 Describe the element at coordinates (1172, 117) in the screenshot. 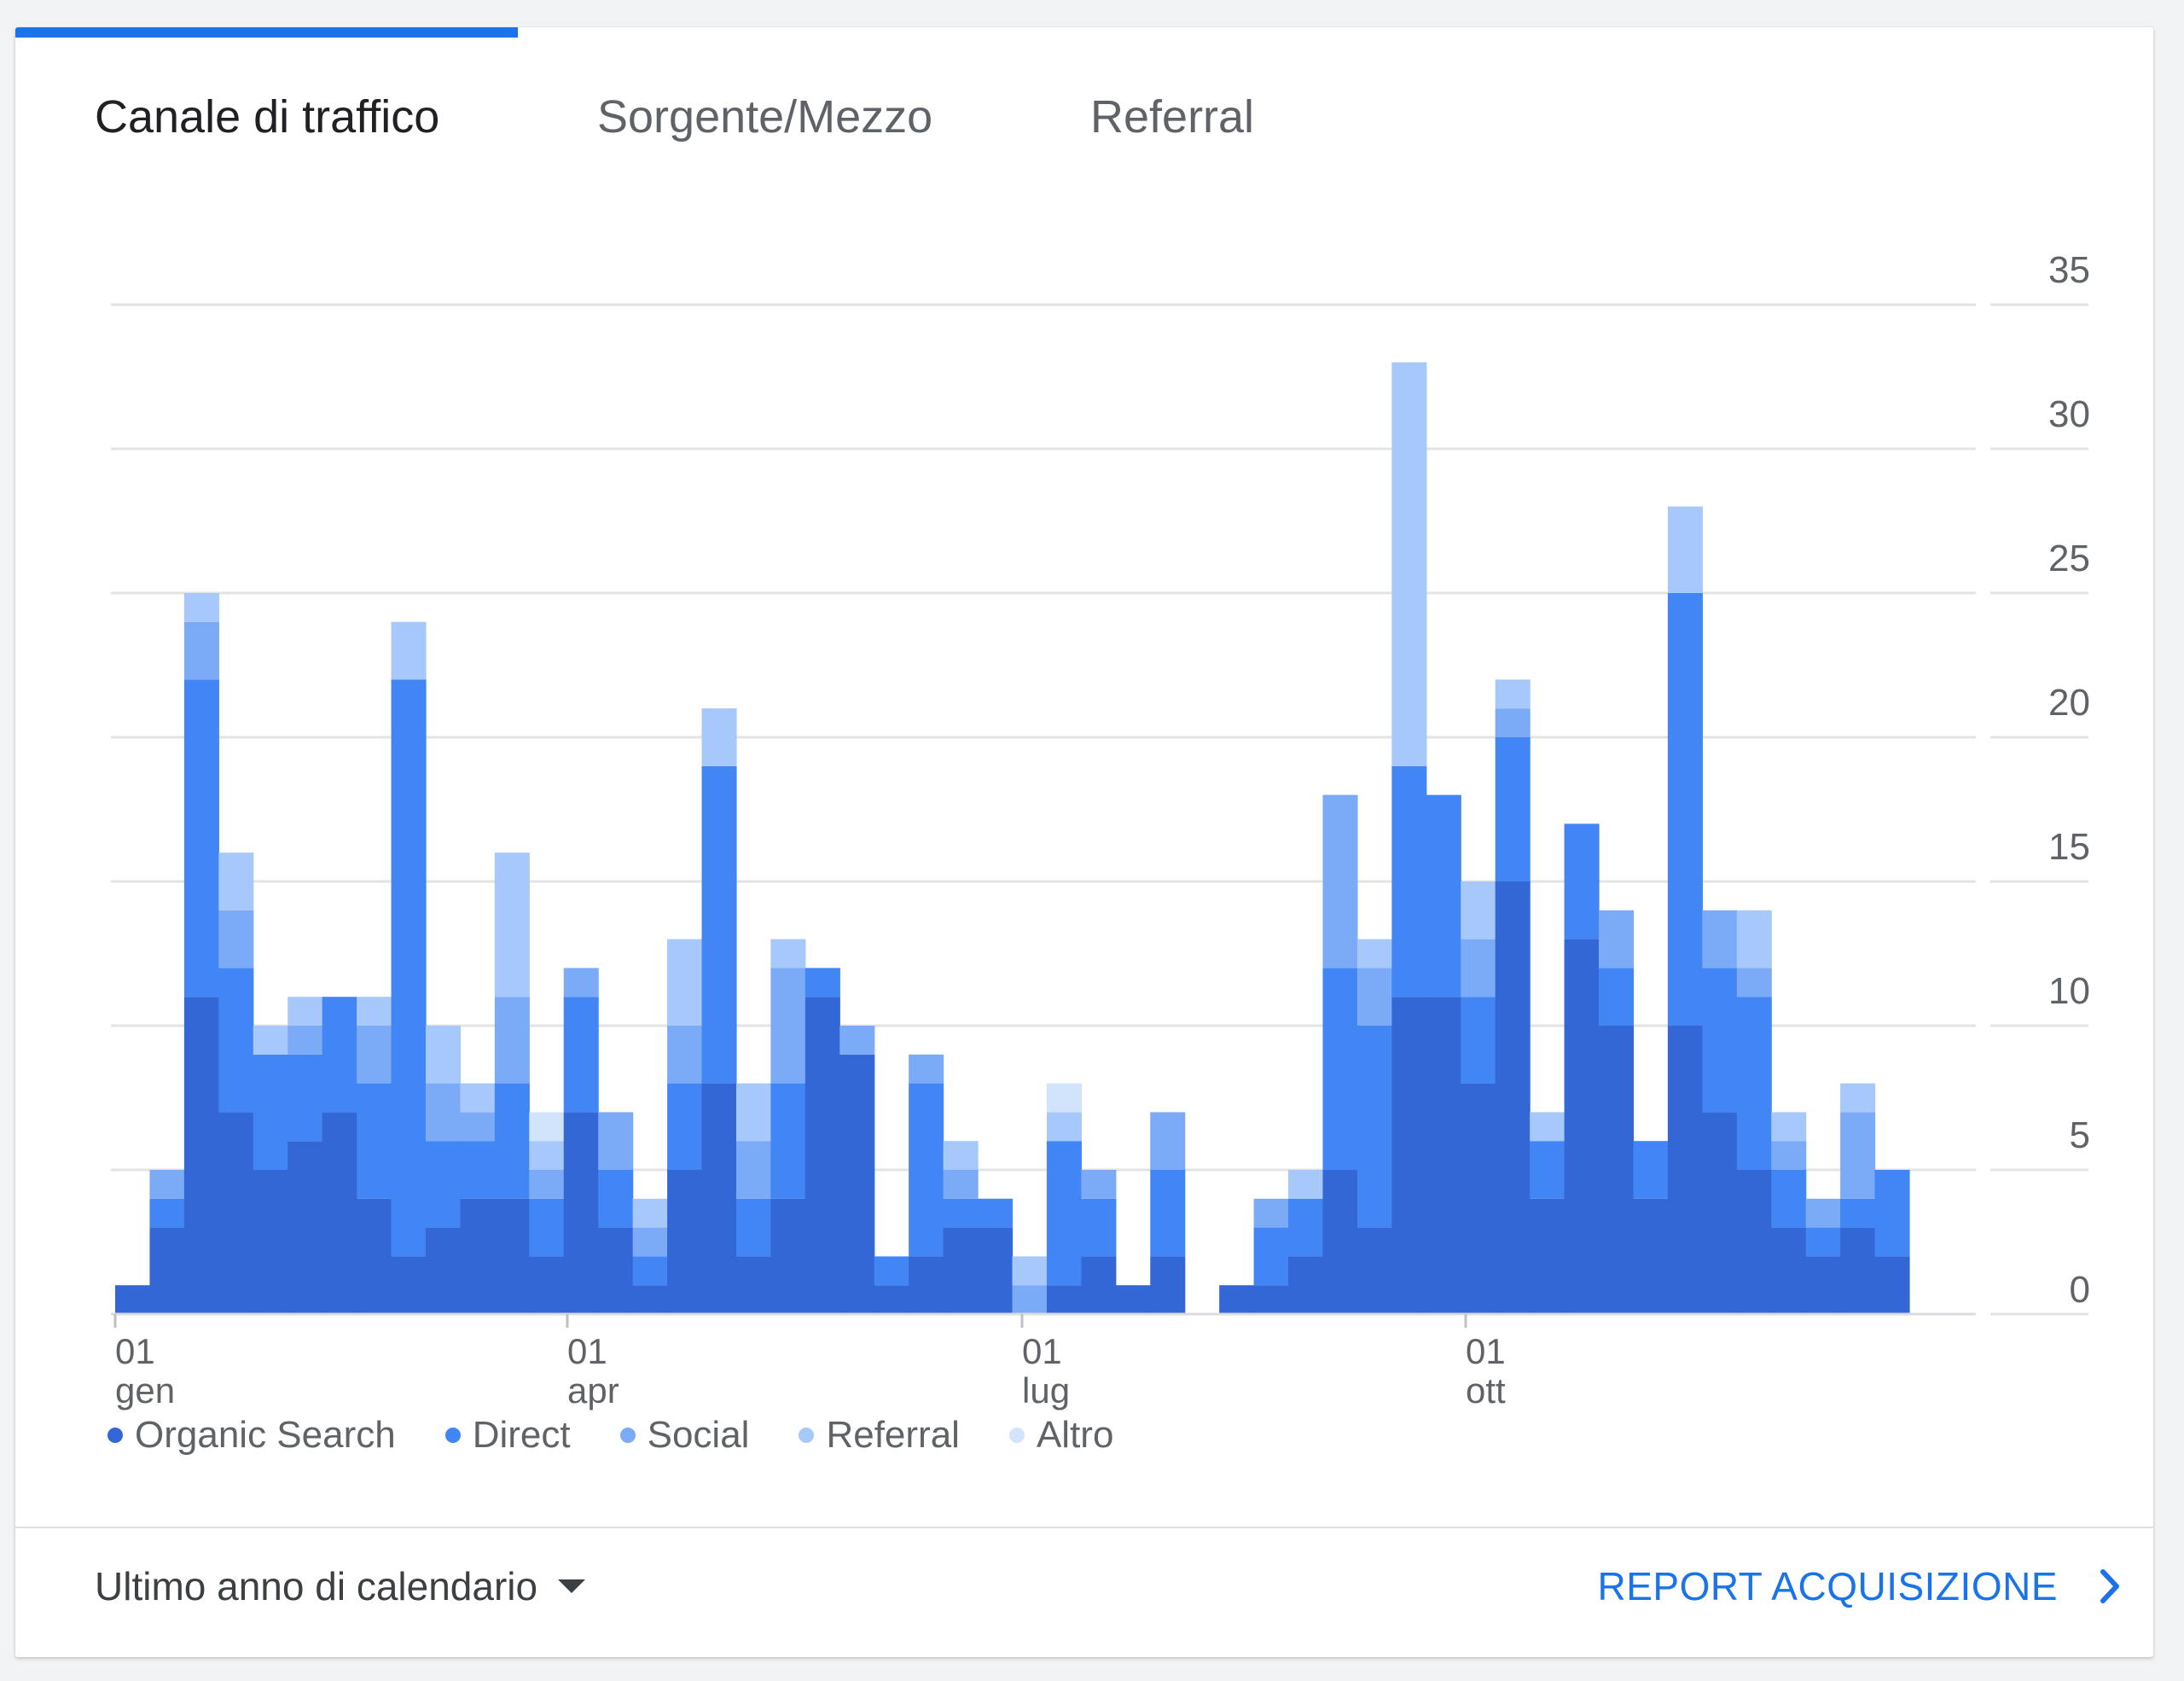

I see `tab-referral: Referral` at that location.